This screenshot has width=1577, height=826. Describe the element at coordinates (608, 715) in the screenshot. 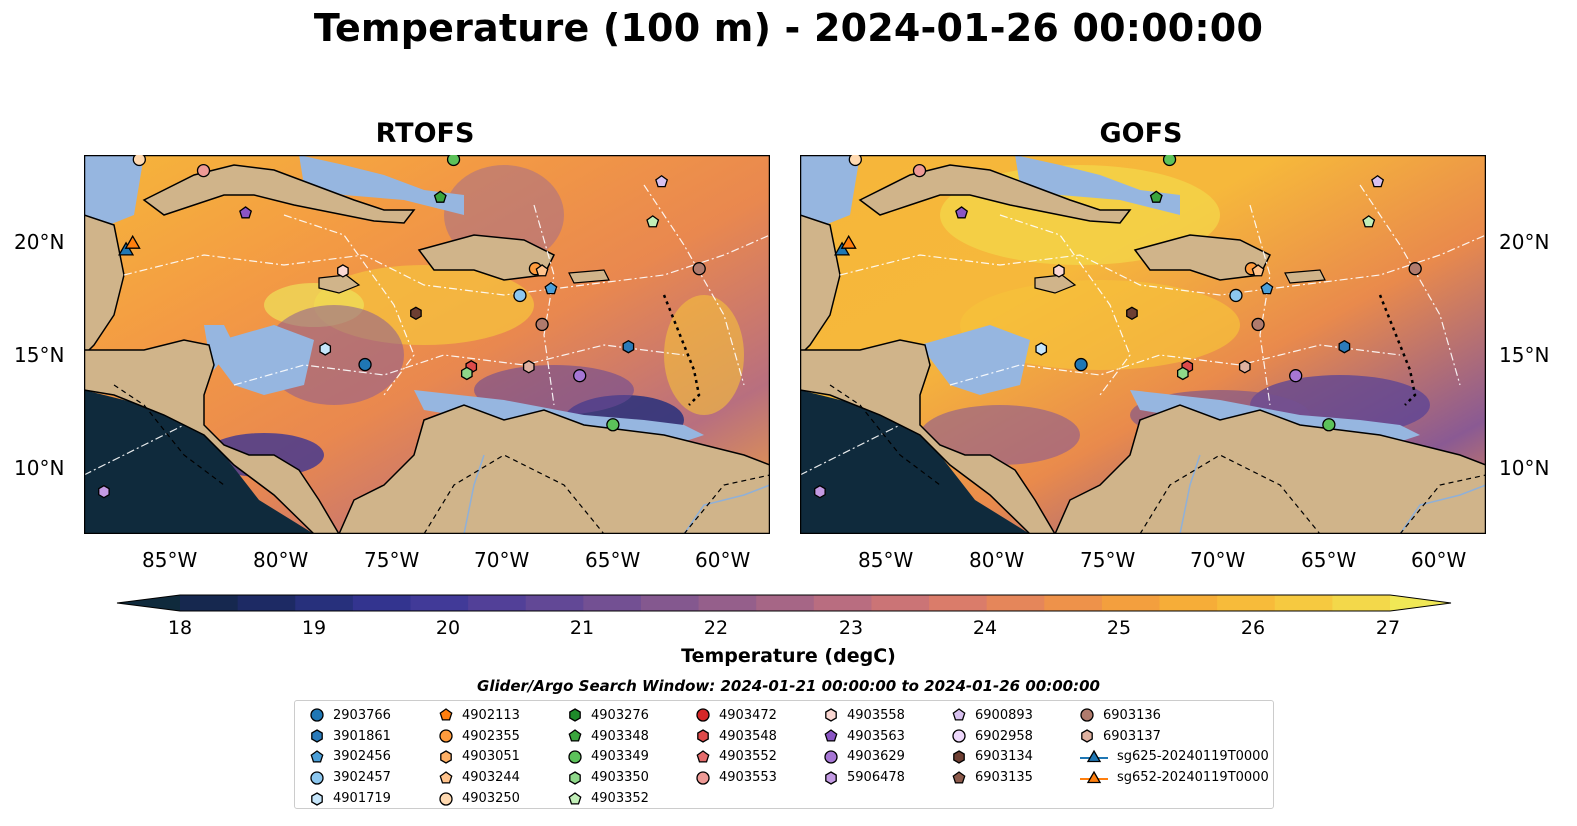

I see `legend-item: 4903276` at that location.